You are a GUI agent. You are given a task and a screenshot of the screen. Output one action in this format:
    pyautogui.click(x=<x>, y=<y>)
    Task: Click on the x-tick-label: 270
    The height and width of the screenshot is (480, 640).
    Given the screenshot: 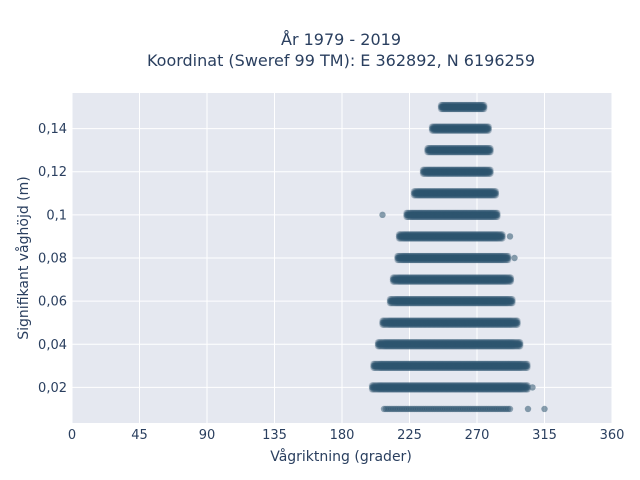 What is the action you would take?
    pyautogui.click(x=477, y=435)
    